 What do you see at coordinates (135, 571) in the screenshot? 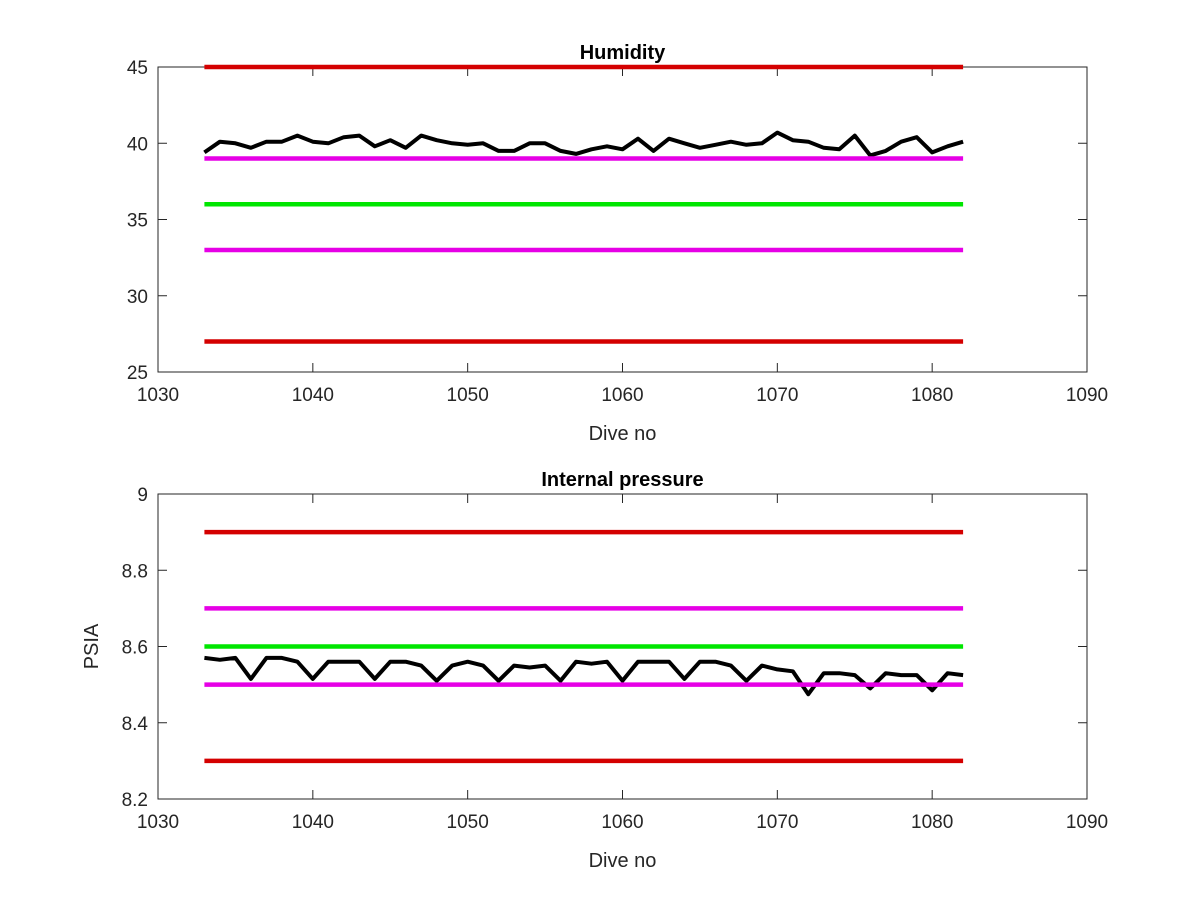
I see `y-tick-label: 8.8` at bounding box center [135, 571].